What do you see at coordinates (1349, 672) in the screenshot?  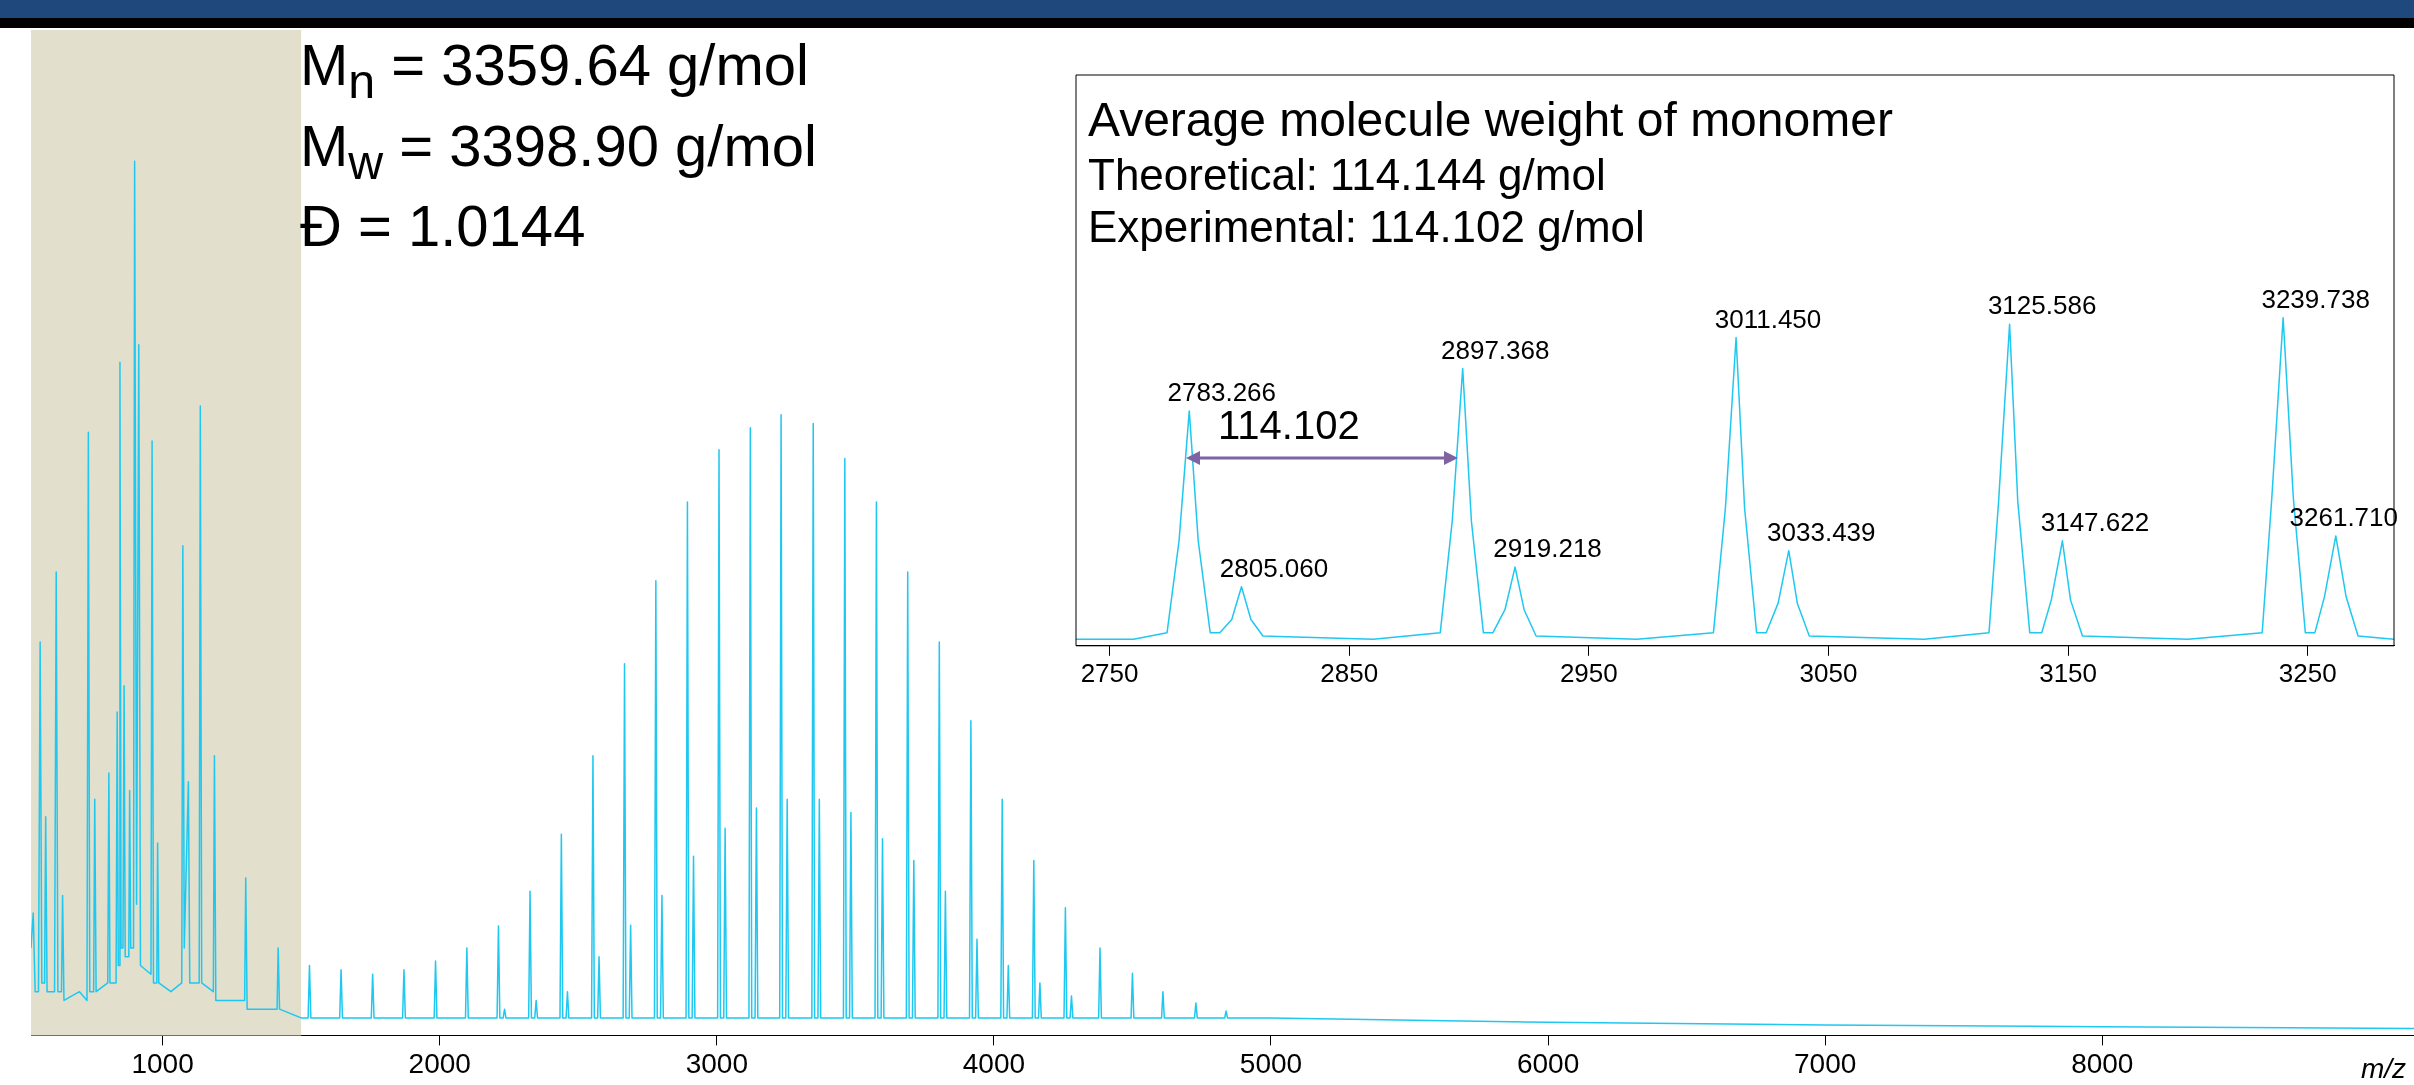 I see `x-tick-label: 2850` at bounding box center [1349, 672].